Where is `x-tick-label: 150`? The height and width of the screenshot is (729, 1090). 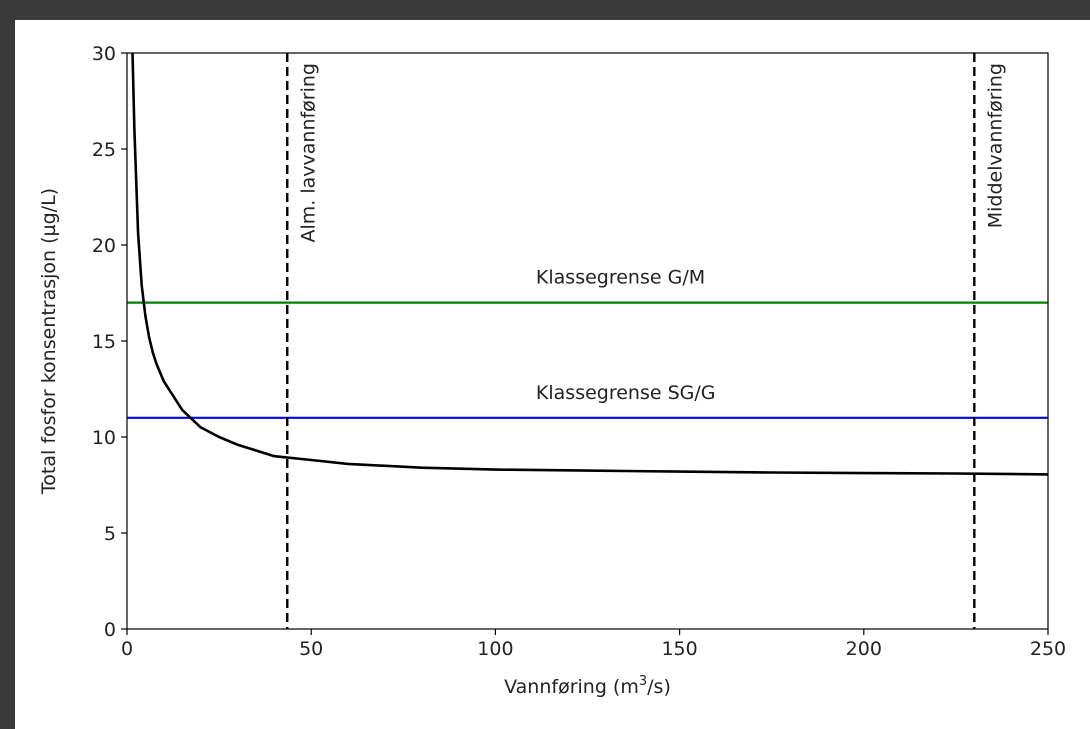
x-tick-label: 150 is located at coordinates (679, 649).